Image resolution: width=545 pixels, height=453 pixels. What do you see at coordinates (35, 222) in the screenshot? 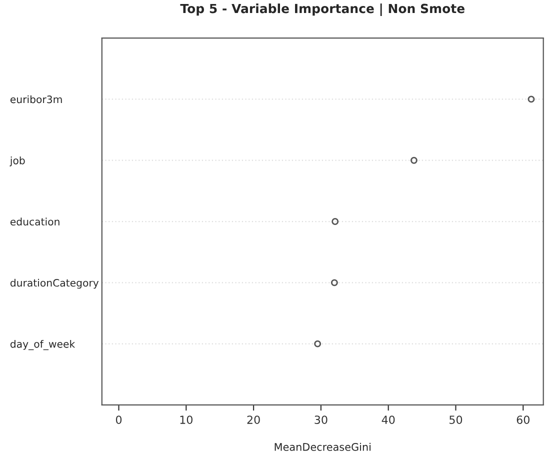
I see `y-tick-label: education` at bounding box center [35, 222].